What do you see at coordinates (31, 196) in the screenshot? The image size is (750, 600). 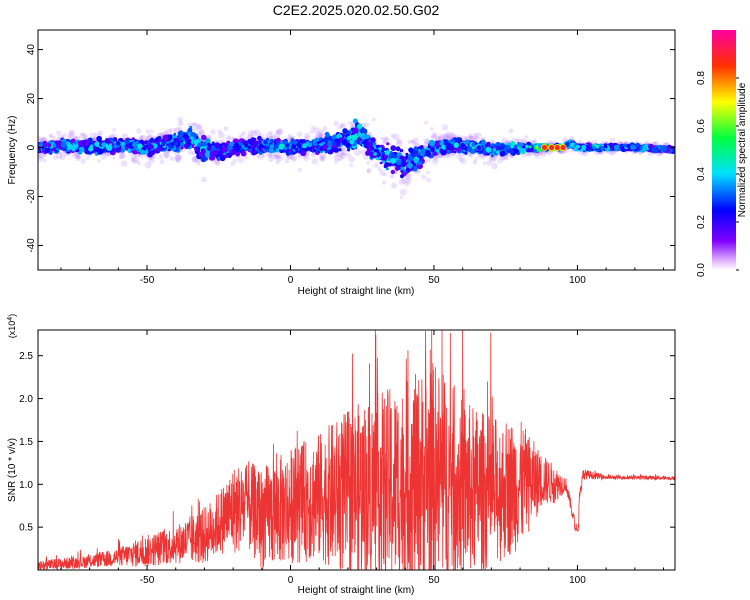 I see `y-tick-label-1: -20` at bounding box center [31, 196].